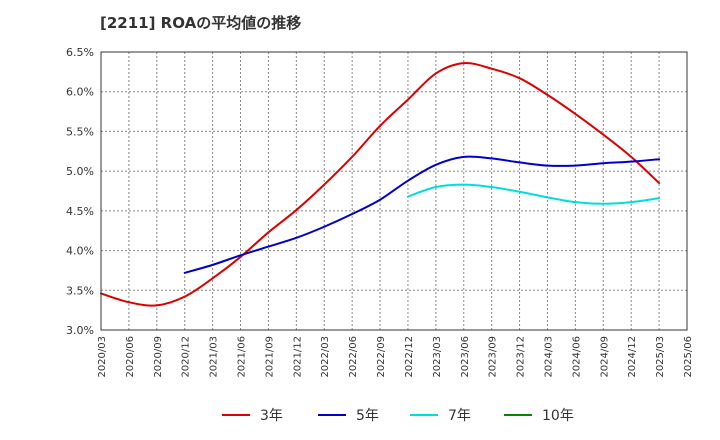 Image resolution: width=720 pixels, height=440 pixels. What do you see at coordinates (660, 357) in the screenshot?
I see `x-tick-label: 2025/03` at bounding box center [660, 357].